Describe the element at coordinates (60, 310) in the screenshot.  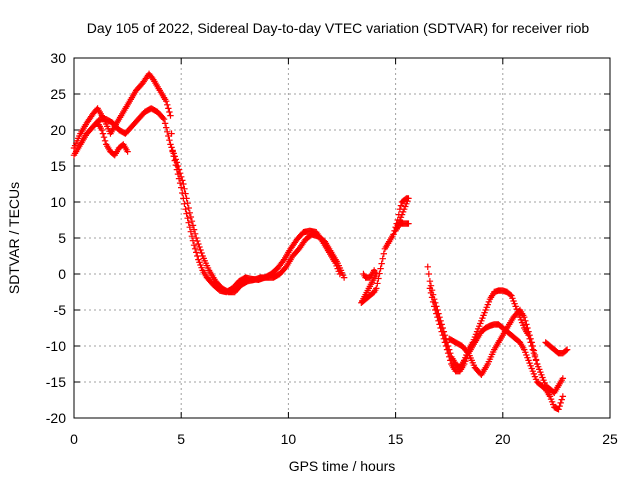
I see `y-tick-label: -5` at that location.